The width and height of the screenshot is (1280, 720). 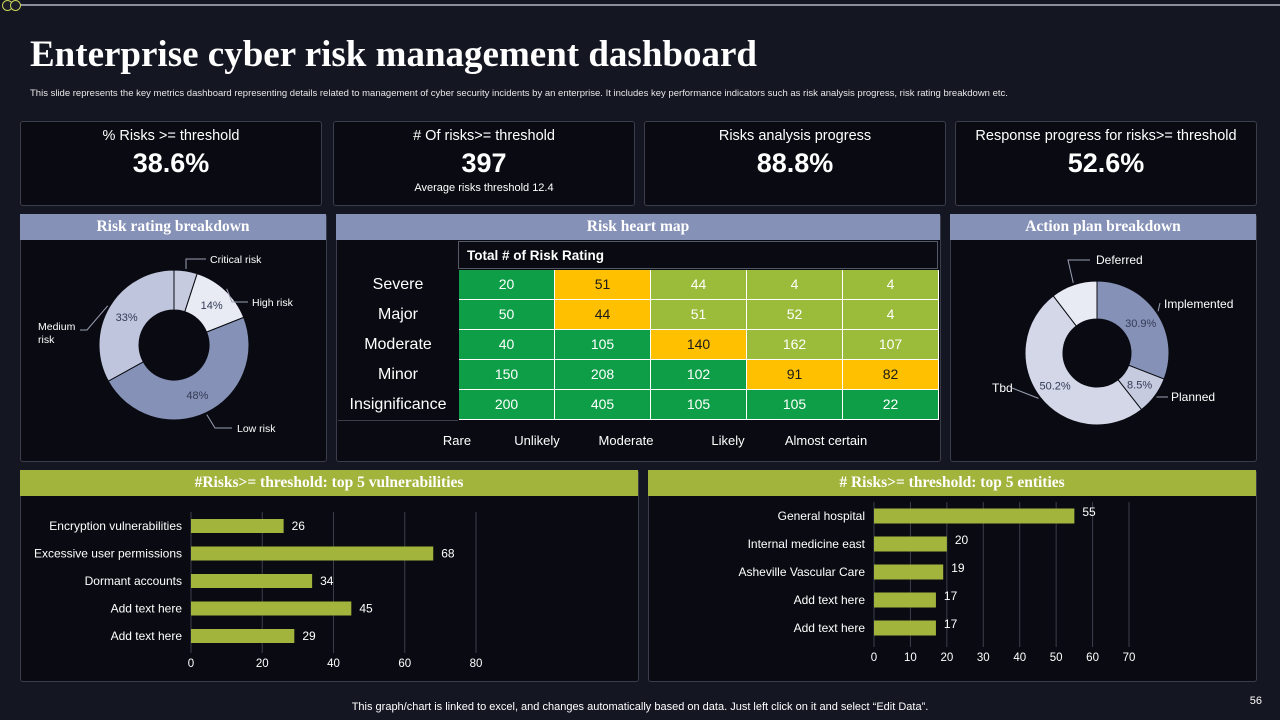 I want to click on heat-map-column-title: Total # of Risk Rating, so click(x=698, y=255).